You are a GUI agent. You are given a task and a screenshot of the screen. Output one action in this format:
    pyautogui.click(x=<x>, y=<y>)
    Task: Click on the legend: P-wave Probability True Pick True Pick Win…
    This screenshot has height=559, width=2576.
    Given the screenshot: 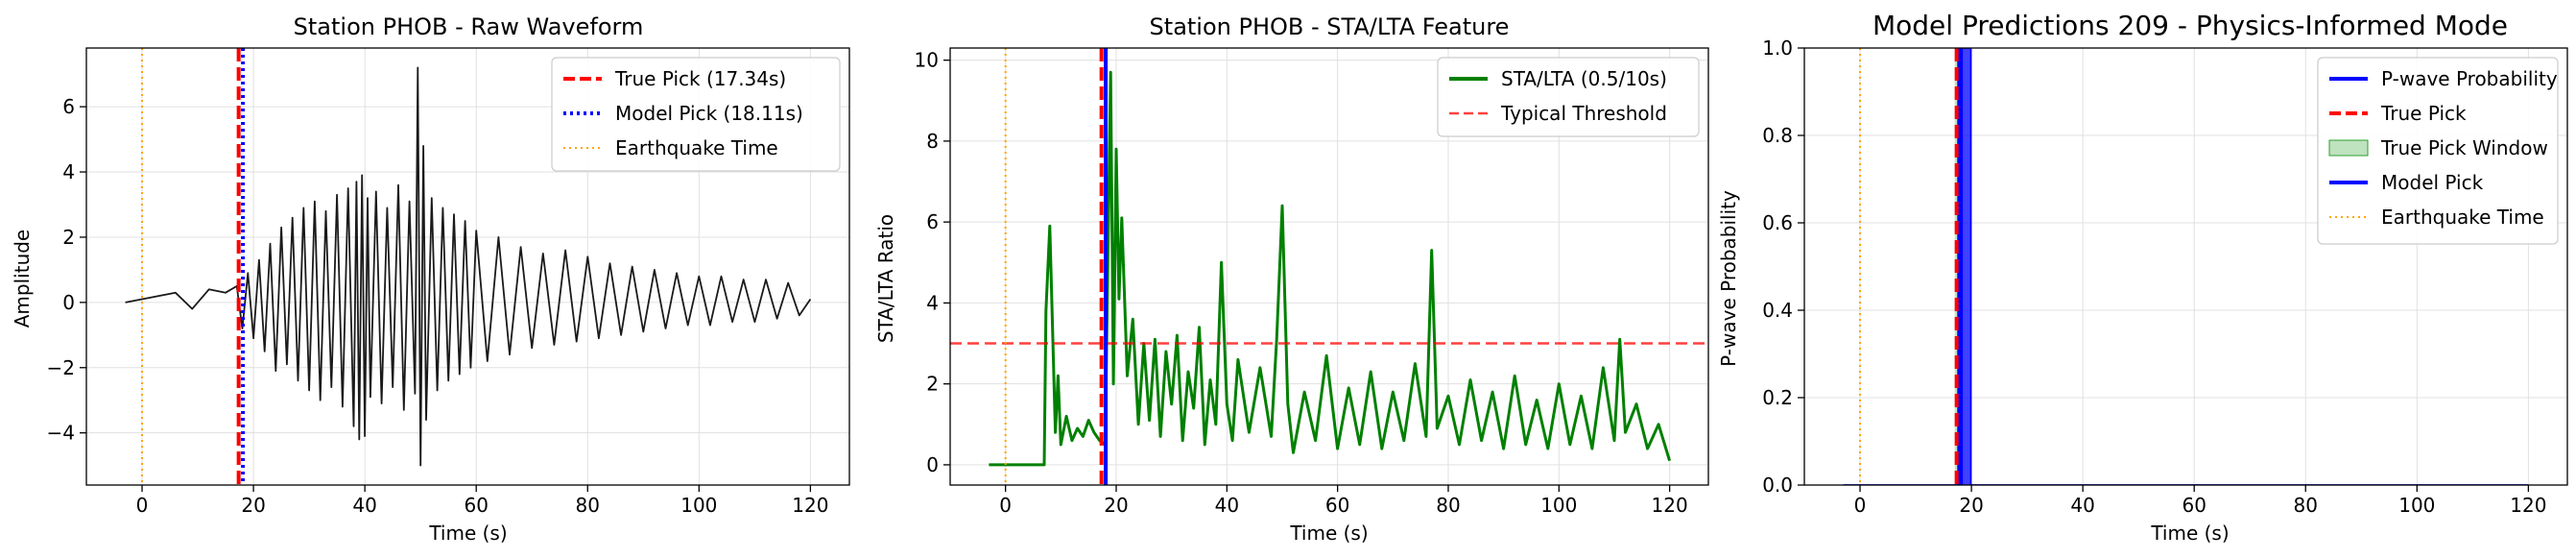 What is the action you would take?
    pyautogui.click(x=2438, y=151)
    